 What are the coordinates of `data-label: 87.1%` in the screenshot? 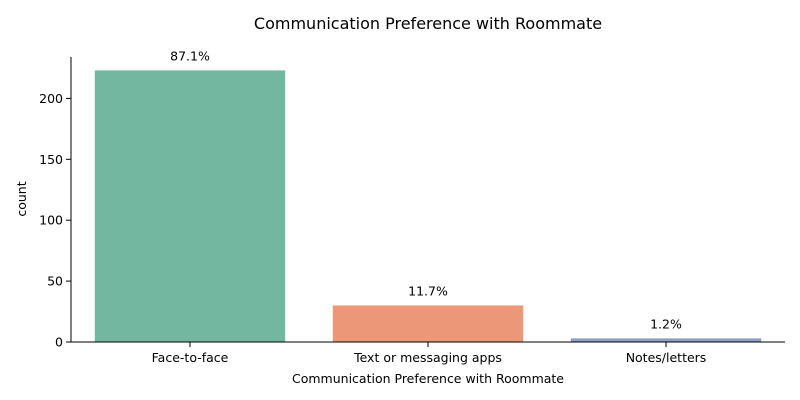 It's located at (190, 55).